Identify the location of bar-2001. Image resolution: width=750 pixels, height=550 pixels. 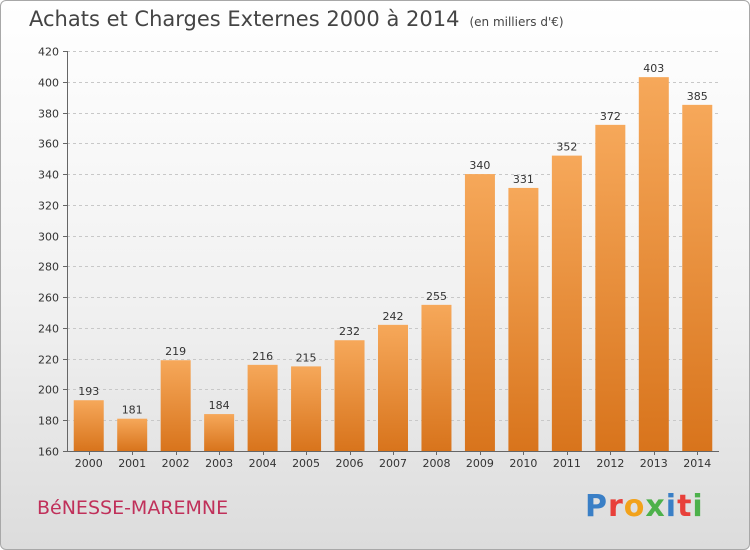
(132, 434).